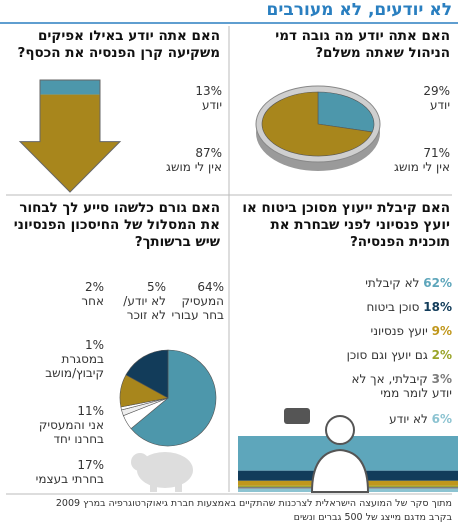 Image resolution: width=458 pixels, height=530 pixels. Describe the element at coordinates (340, 430) in the screenshot. I see `head` at that location.